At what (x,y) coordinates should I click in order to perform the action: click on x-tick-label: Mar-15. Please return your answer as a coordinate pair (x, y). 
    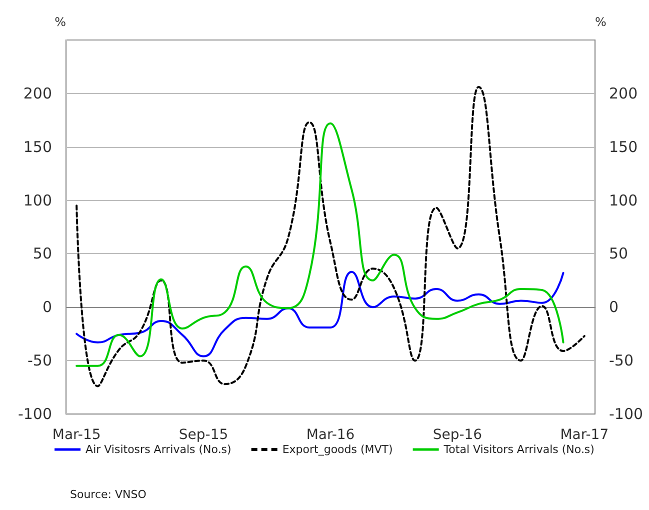
    Looking at the image, I should click on (76, 435).